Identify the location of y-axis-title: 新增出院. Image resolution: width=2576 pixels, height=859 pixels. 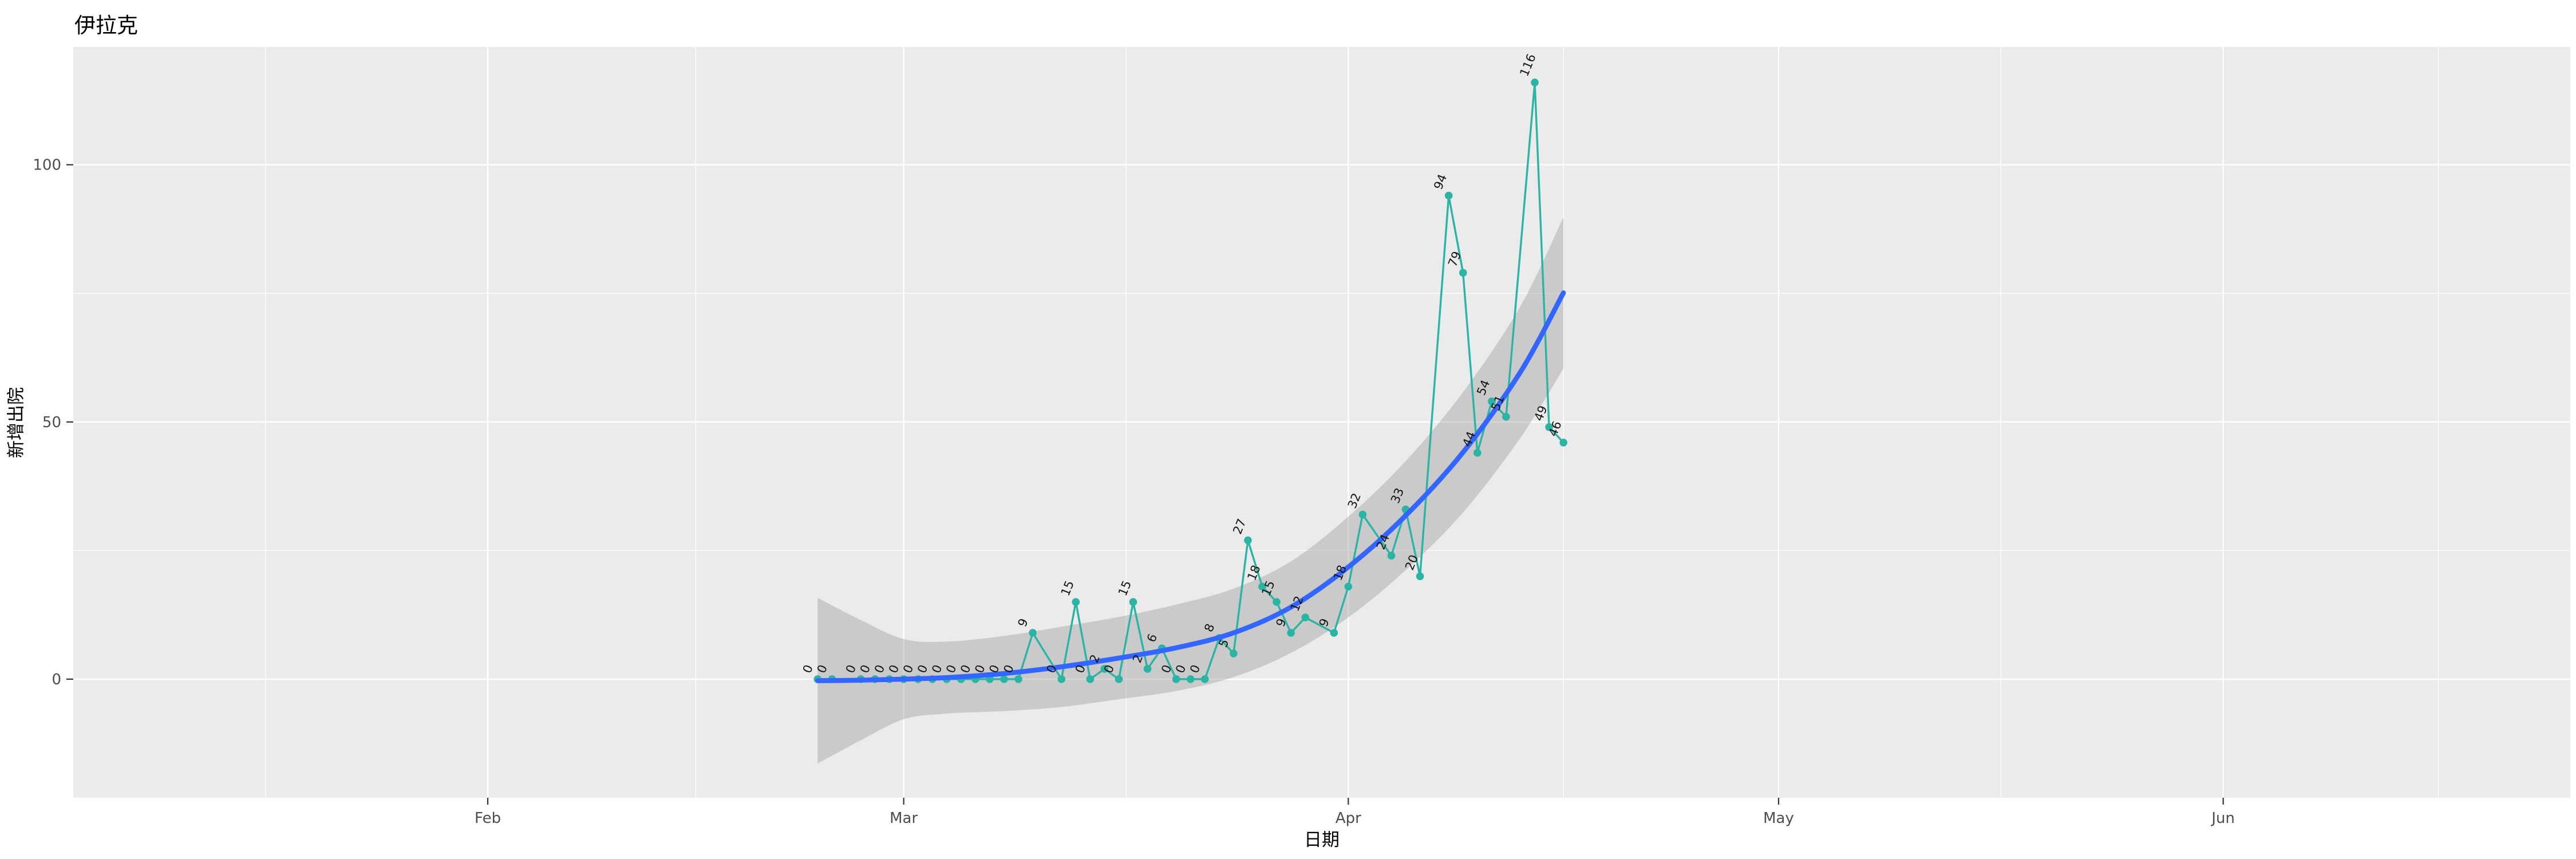
(16, 422).